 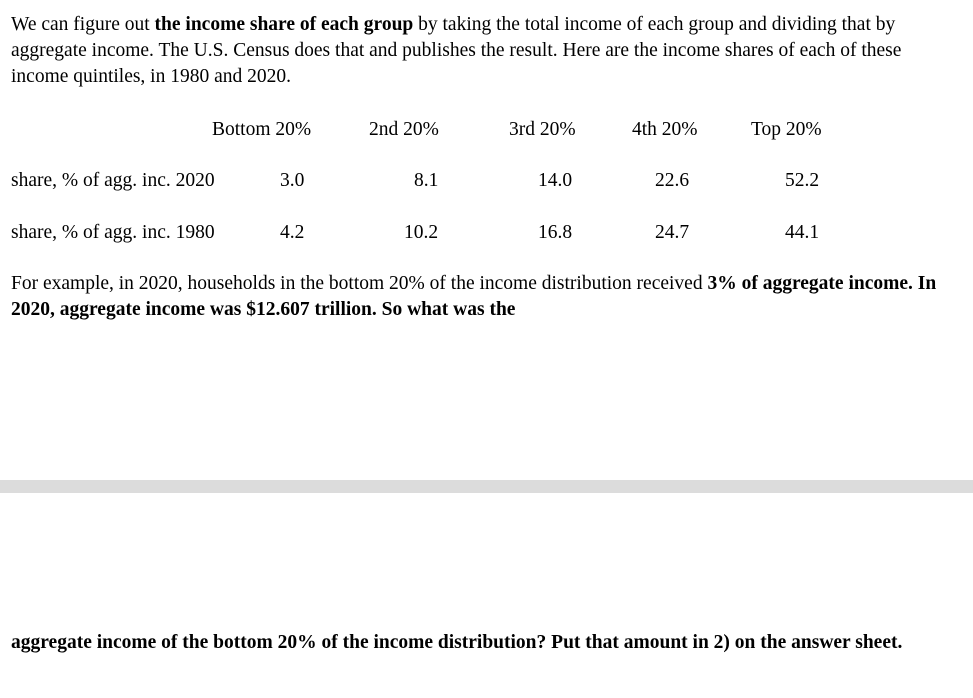 What do you see at coordinates (404, 129) in the screenshot?
I see `header-2nd-20: 2nd 20%` at bounding box center [404, 129].